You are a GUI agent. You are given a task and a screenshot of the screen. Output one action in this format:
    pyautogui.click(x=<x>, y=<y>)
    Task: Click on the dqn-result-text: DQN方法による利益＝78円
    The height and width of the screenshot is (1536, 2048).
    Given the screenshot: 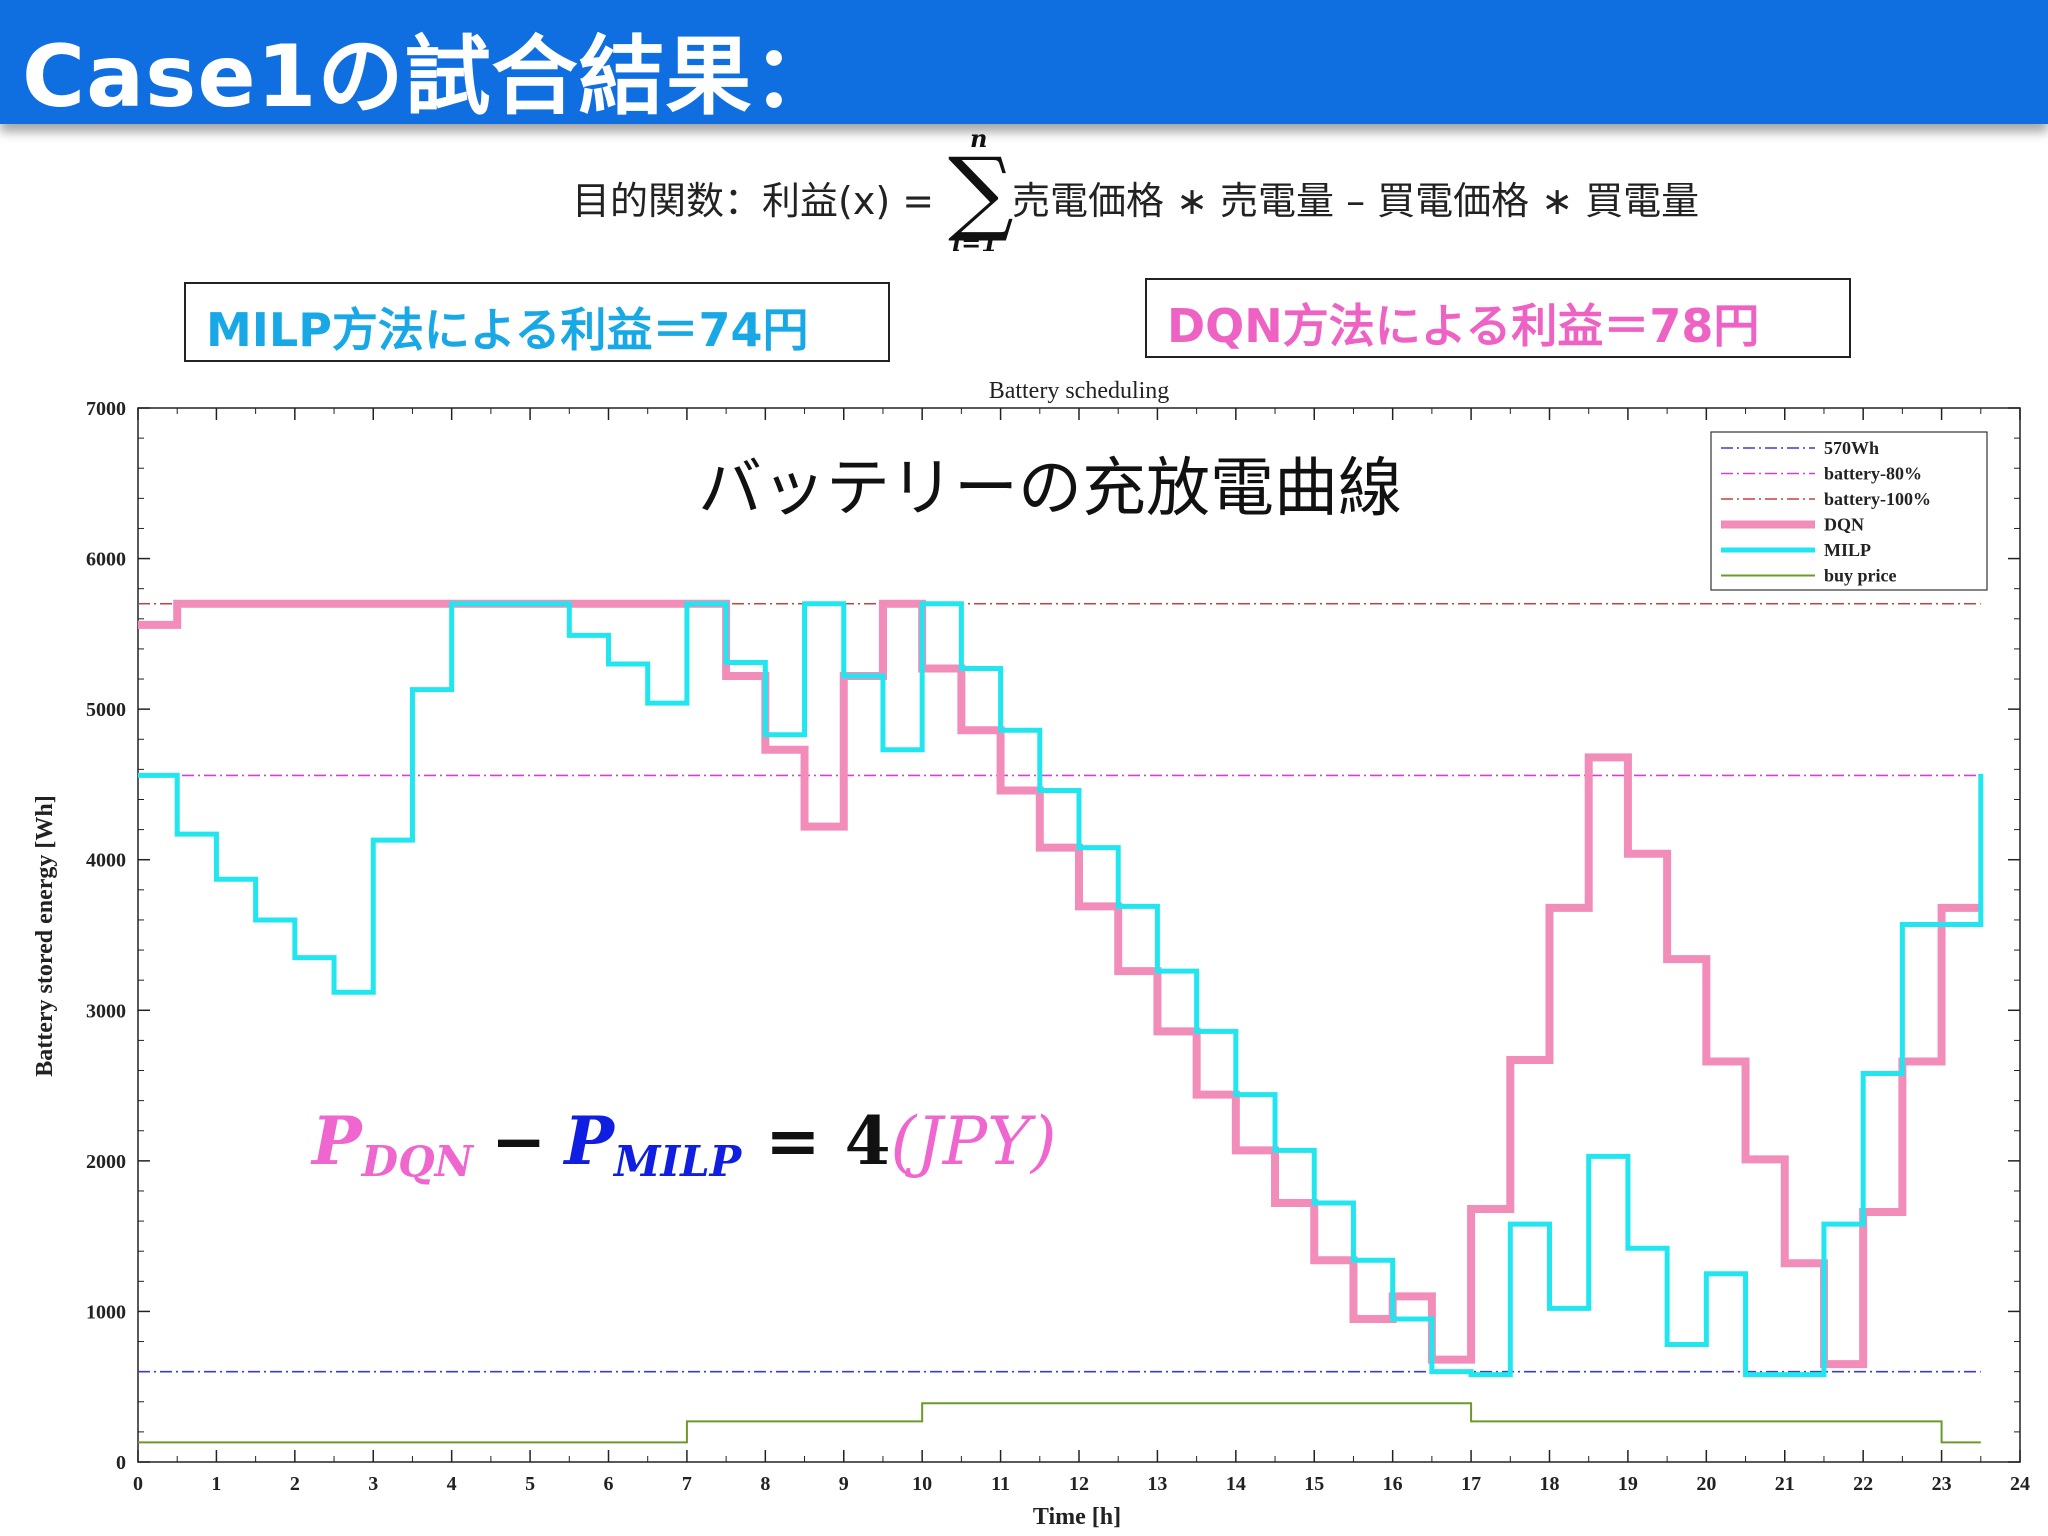 What is the action you would take?
    pyautogui.click(x=1463, y=326)
    